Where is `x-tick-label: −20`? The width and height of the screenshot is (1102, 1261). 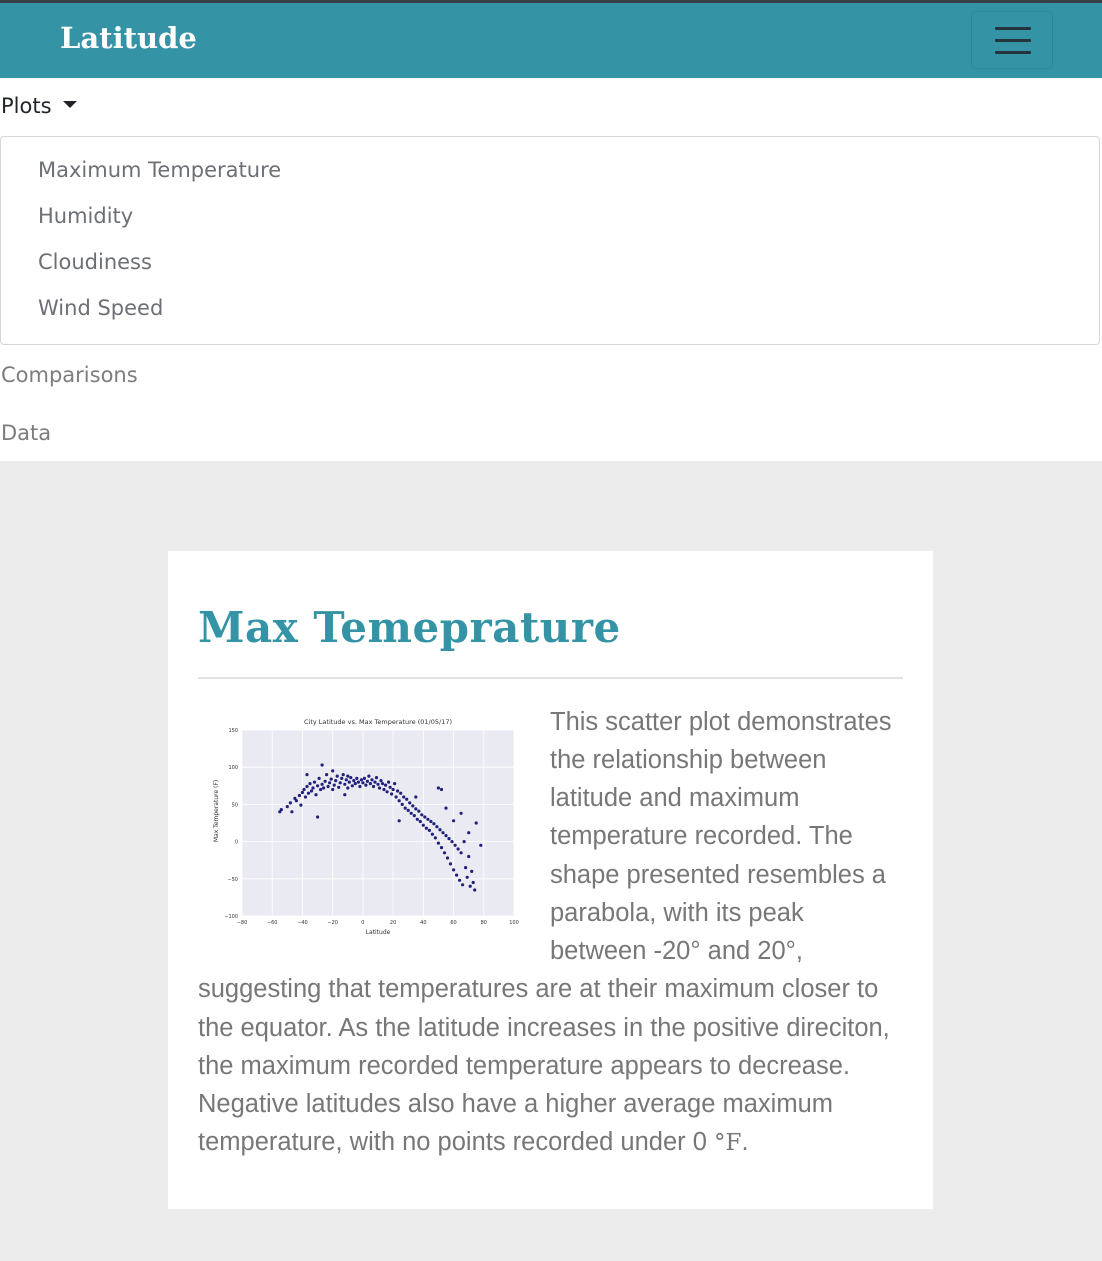 x-tick-label: −20 is located at coordinates (332, 923).